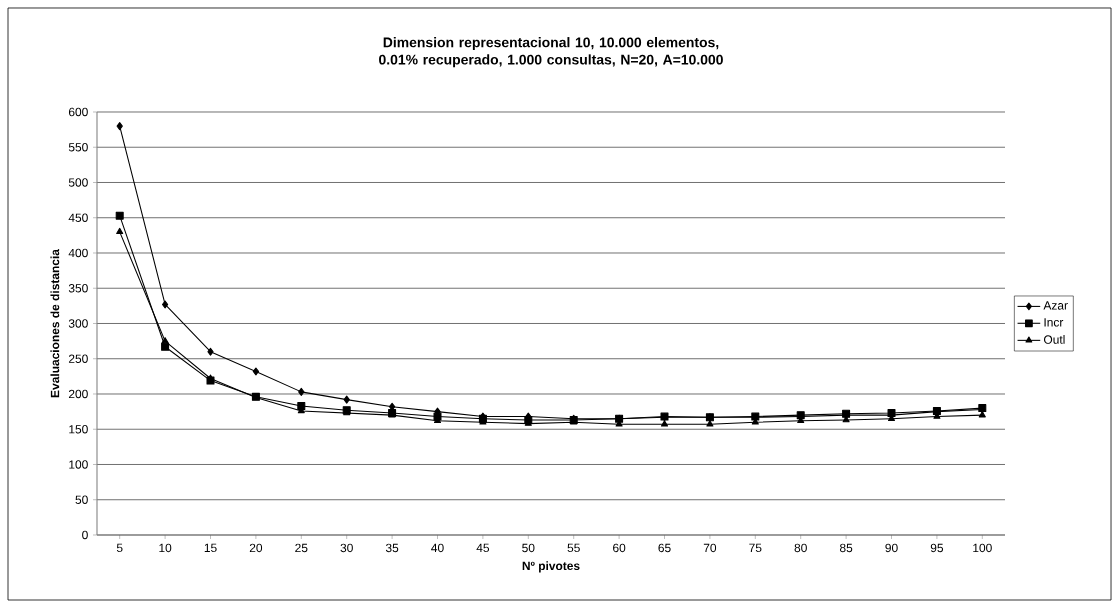 The height and width of the screenshot is (608, 1119). I want to click on chart-title: Dimension representacional 10, 10.000 elementos, 0.01% recuperado, 1.000 consultas, N=20, A=10.000, so click(551, 52).